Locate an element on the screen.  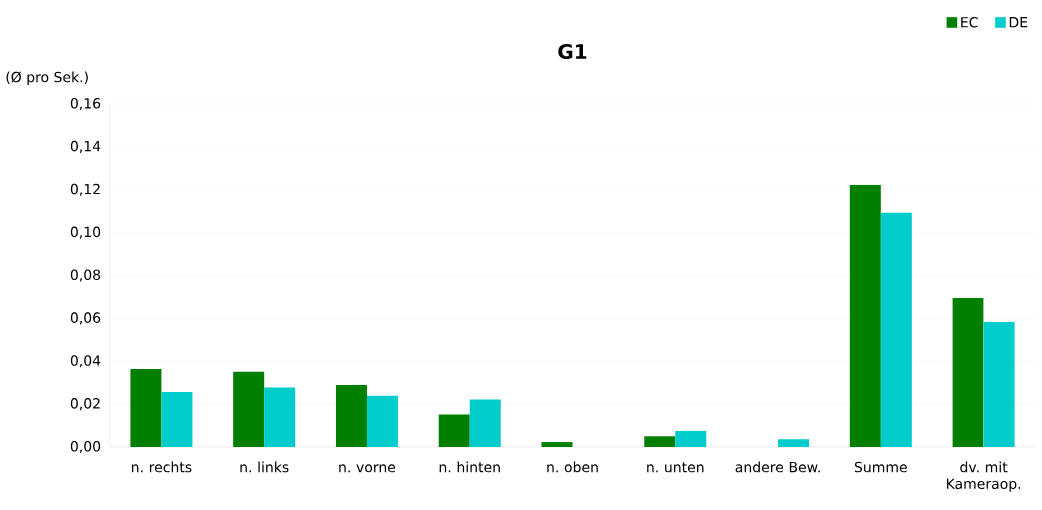
y-tick-label: 0,12 is located at coordinates (85, 189).